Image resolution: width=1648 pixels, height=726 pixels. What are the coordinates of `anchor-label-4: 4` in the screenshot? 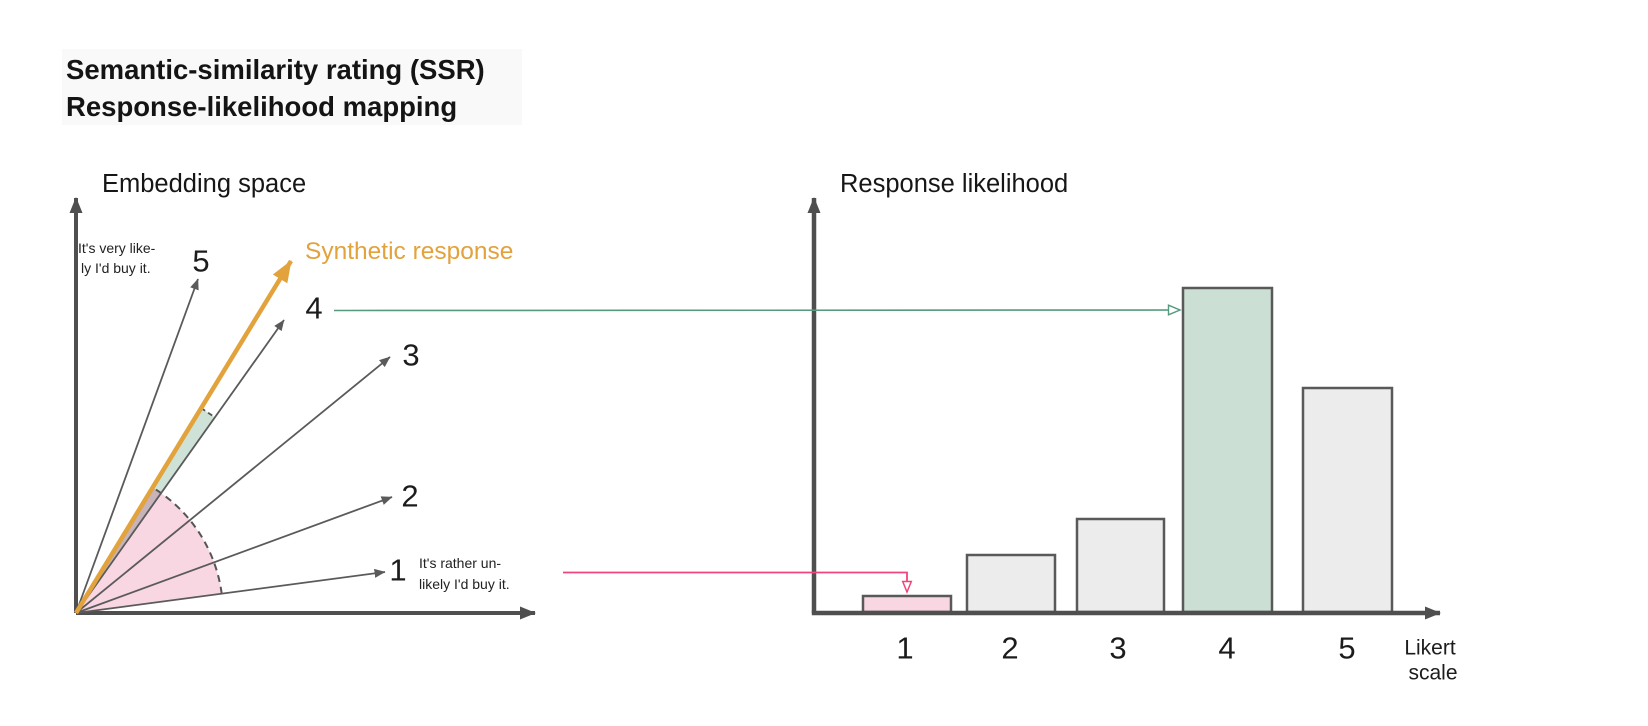 It's located at (313, 308).